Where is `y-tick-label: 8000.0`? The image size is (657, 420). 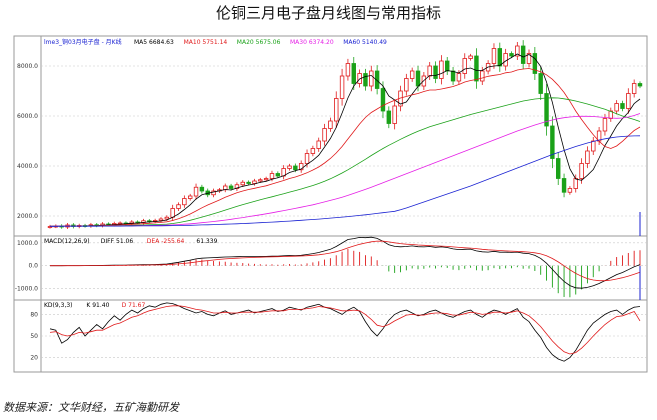 y-tick-label: 8000.0 is located at coordinates (27, 66).